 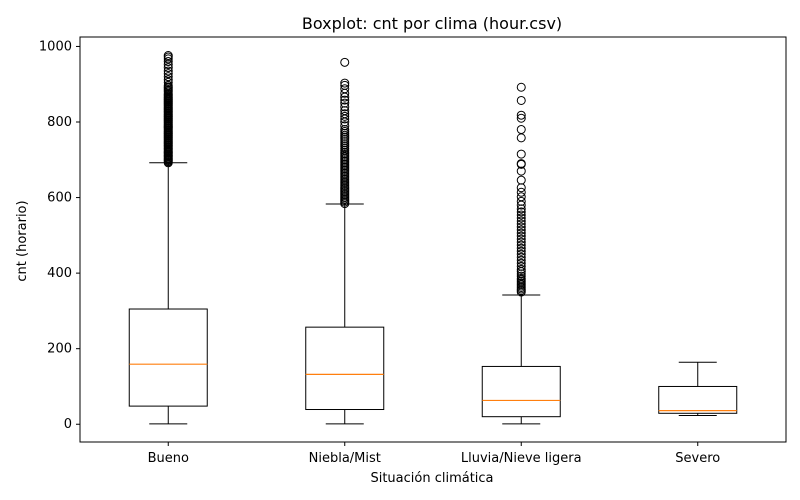 I want to click on x-tick-label: Lluvia/Nieve ligera, so click(x=521, y=458).